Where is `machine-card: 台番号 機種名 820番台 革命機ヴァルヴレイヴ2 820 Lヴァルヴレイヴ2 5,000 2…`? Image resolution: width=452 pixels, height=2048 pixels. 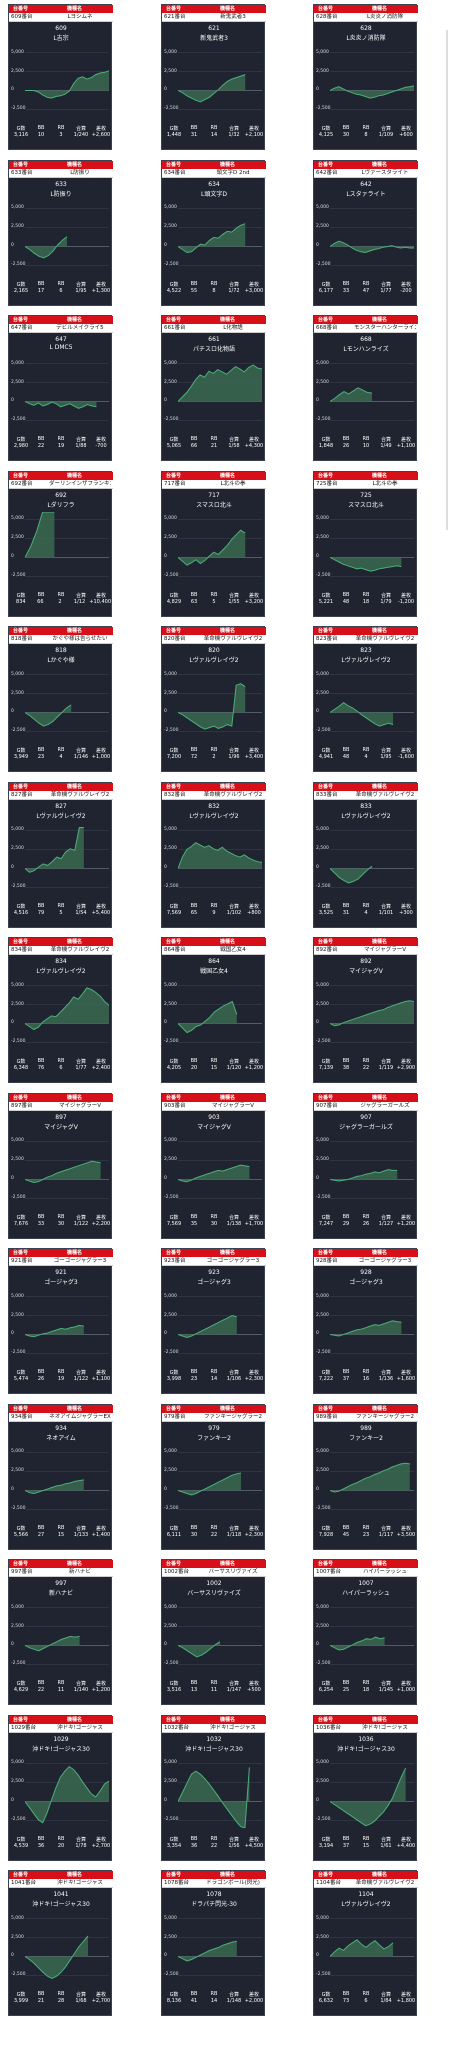
machine-card: 台番号 機種名 820番台 革命機ヴァルヴレイヴ2 820 Lヴァルヴレイヴ2 5,000 2… is located at coordinates (213, 699).